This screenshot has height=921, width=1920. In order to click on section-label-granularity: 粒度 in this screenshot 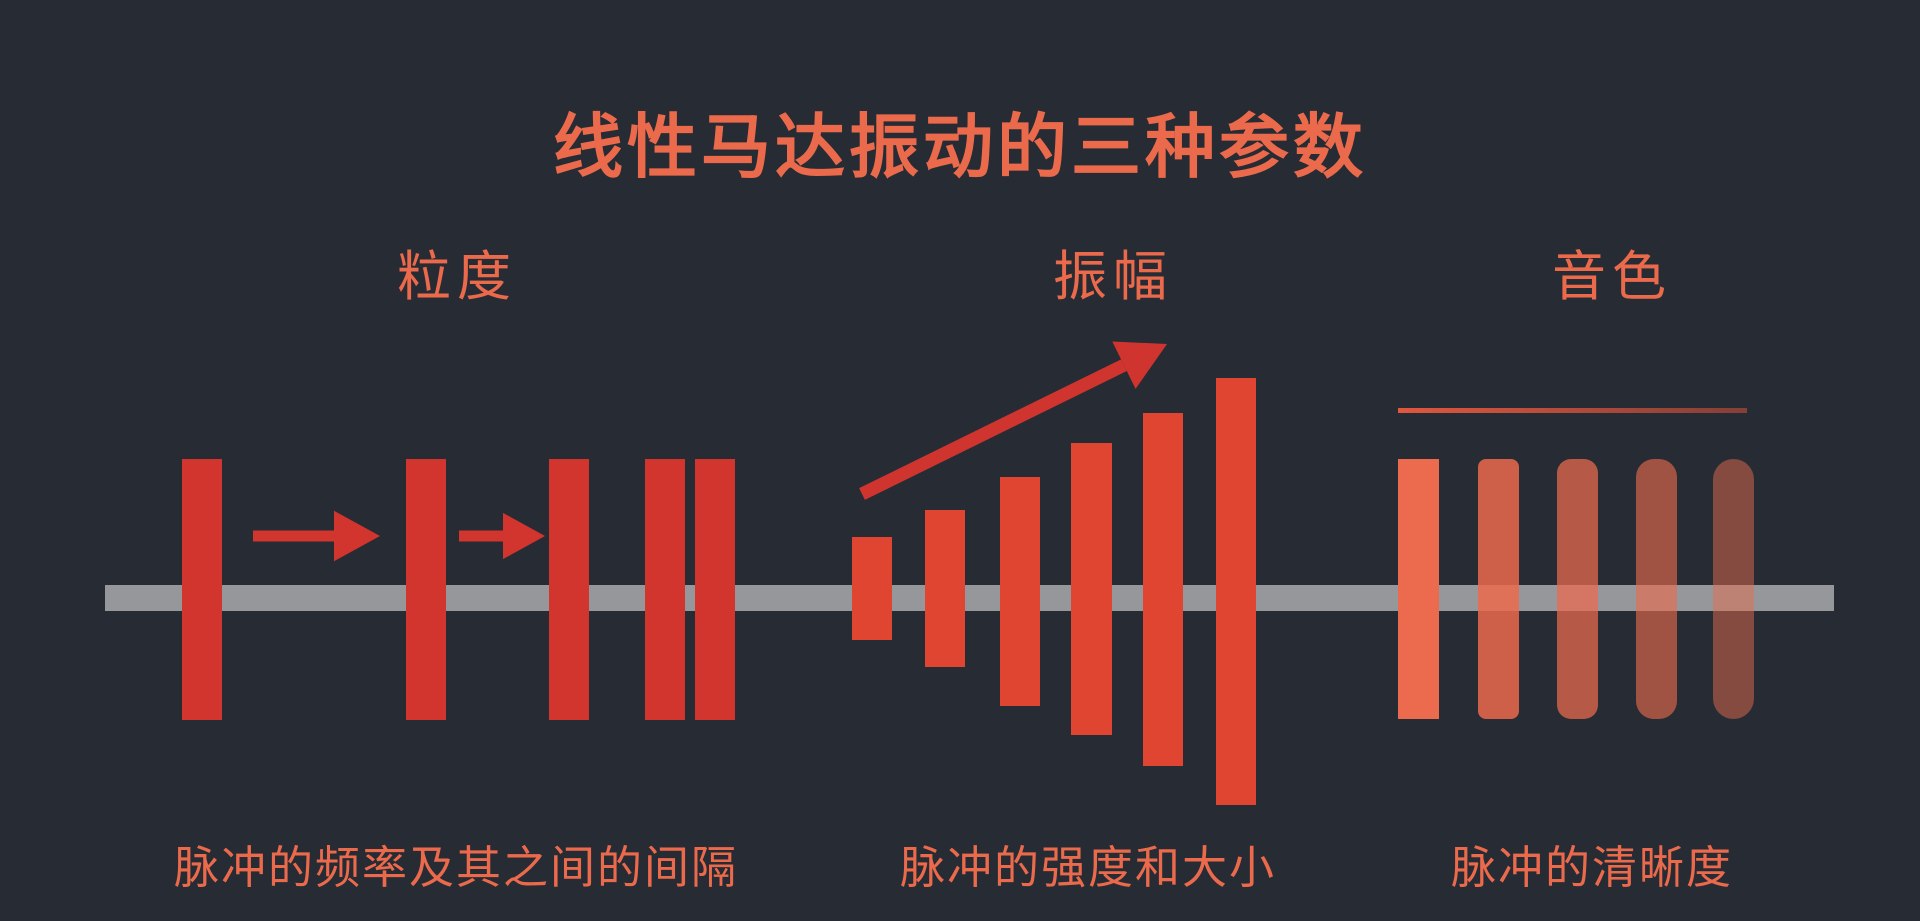, I will do `click(457, 277)`.